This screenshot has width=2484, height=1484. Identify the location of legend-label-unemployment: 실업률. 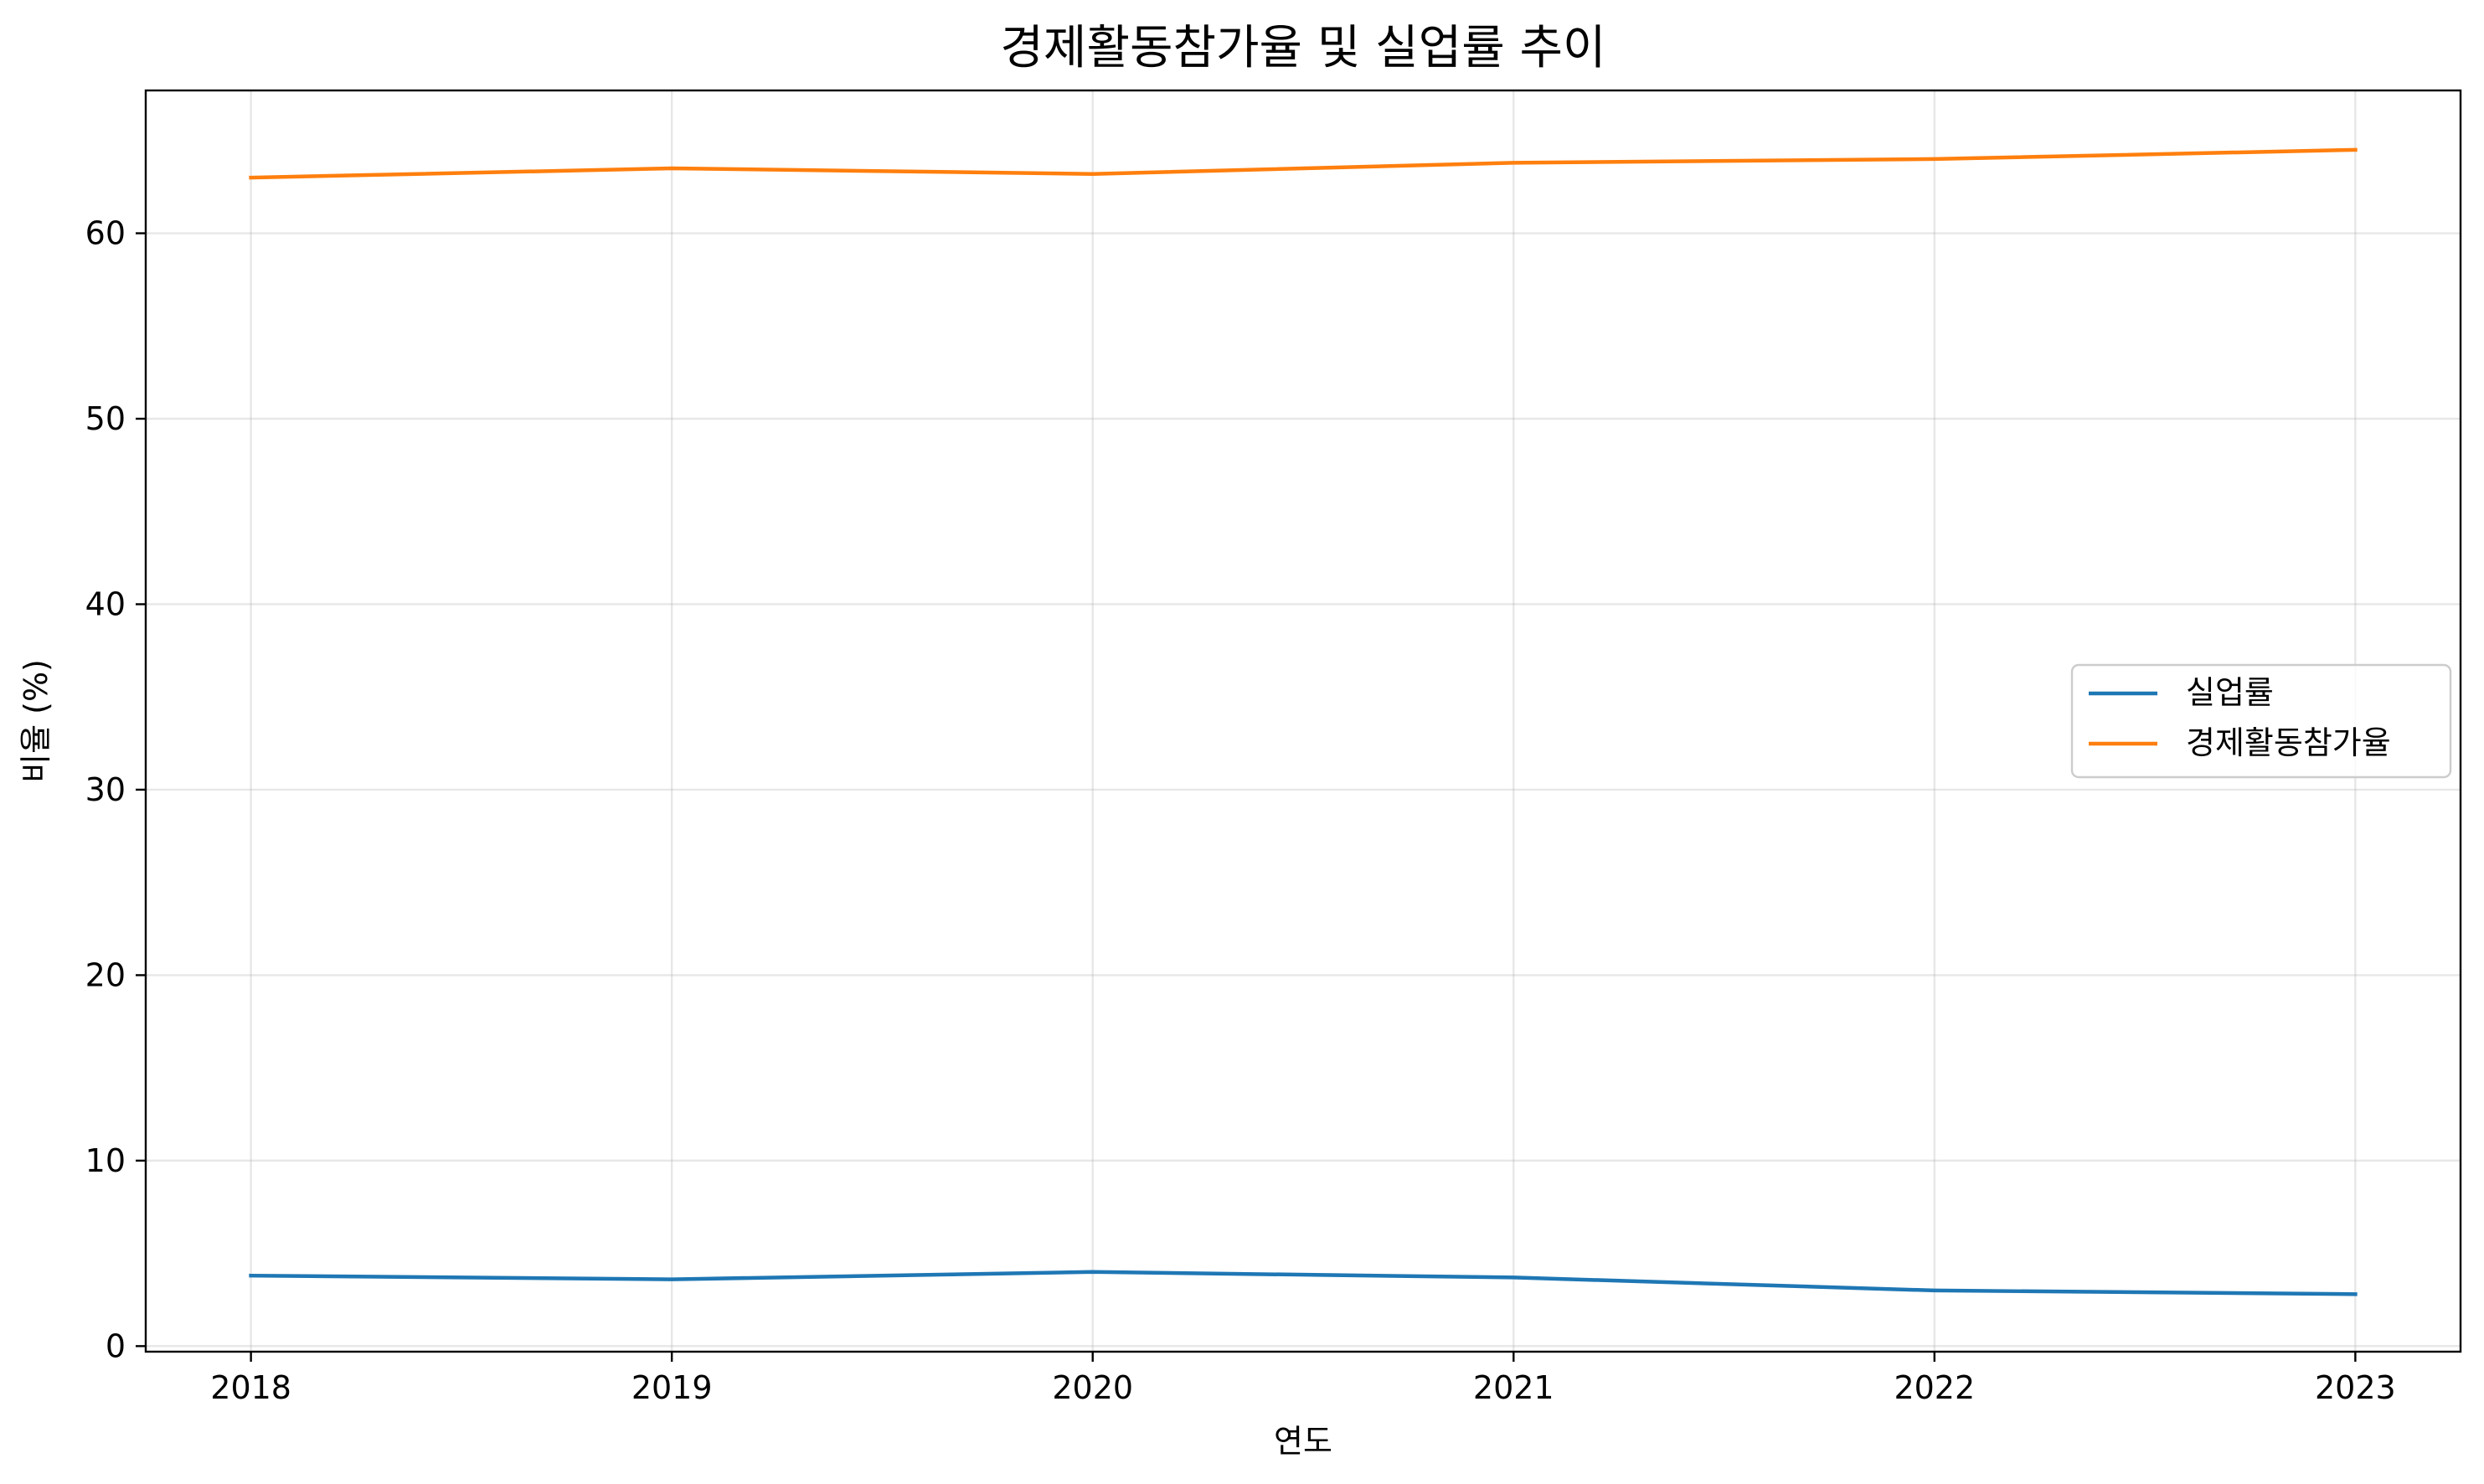
(2230, 692).